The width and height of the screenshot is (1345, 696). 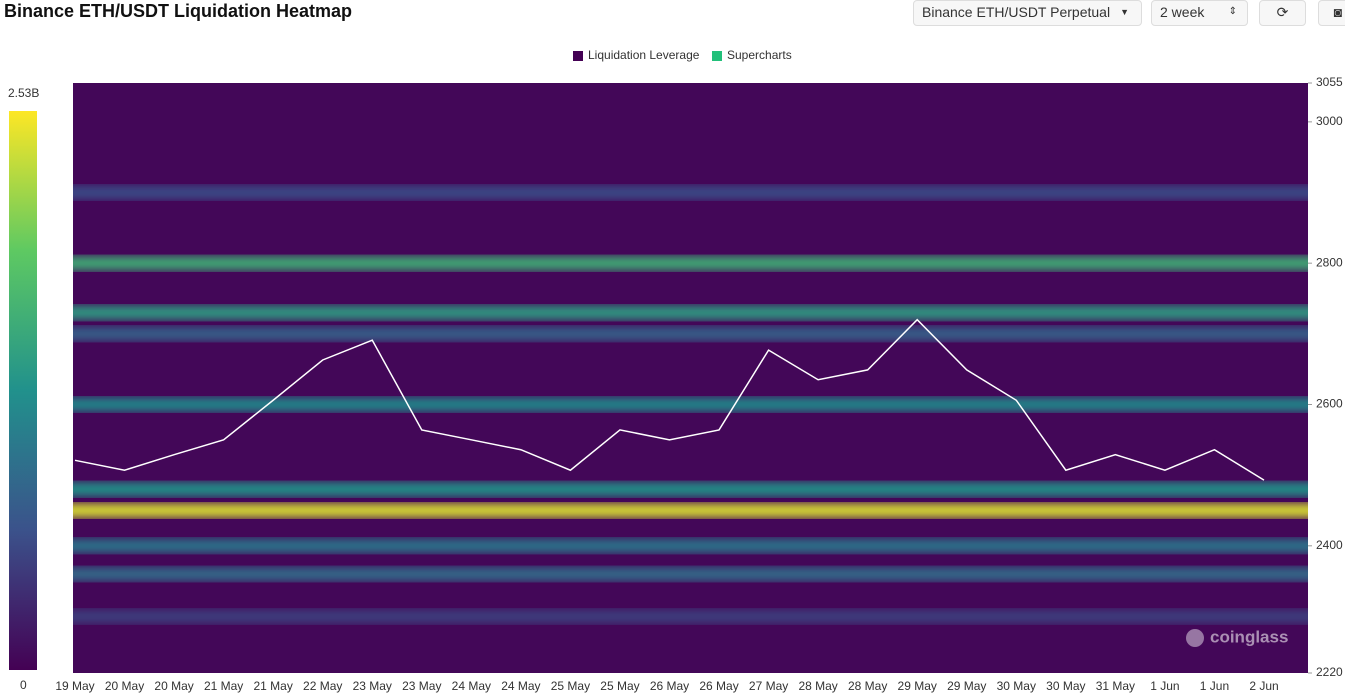 What do you see at coordinates (23, 93) in the screenshot?
I see `colorbar-label: 2.53B` at bounding box center [23, 93].